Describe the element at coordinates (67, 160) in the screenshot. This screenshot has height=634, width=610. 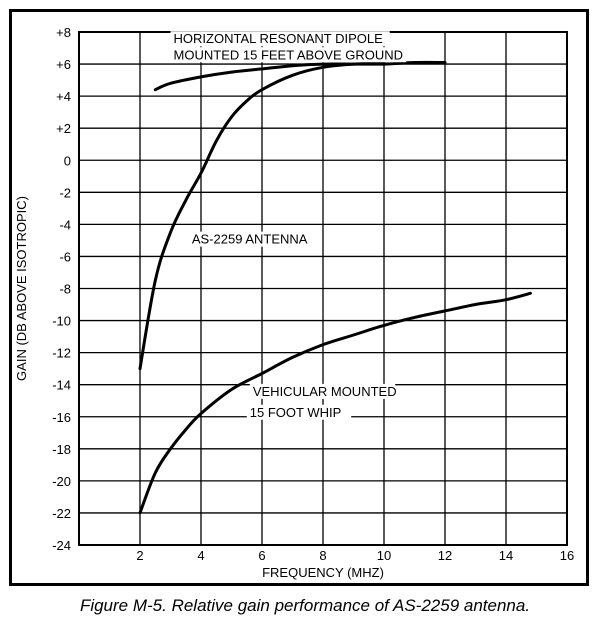
I see `y-tick-label: 0` at that location.